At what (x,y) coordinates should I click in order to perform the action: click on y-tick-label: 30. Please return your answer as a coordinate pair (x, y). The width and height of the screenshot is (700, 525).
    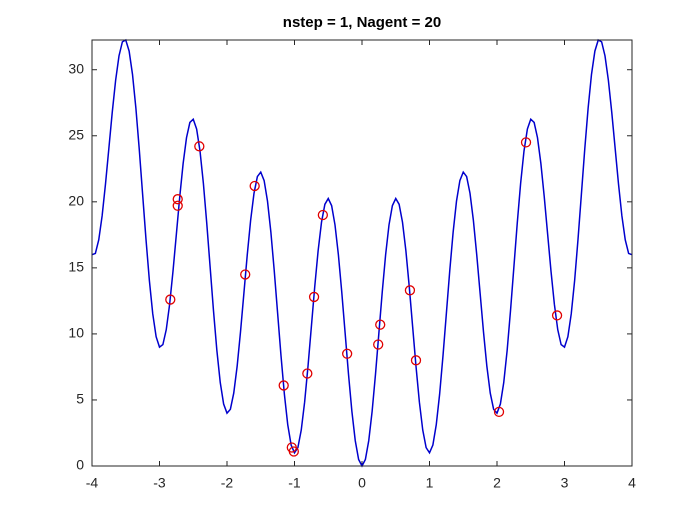
    Looking at the image, I should click on (76, 68).